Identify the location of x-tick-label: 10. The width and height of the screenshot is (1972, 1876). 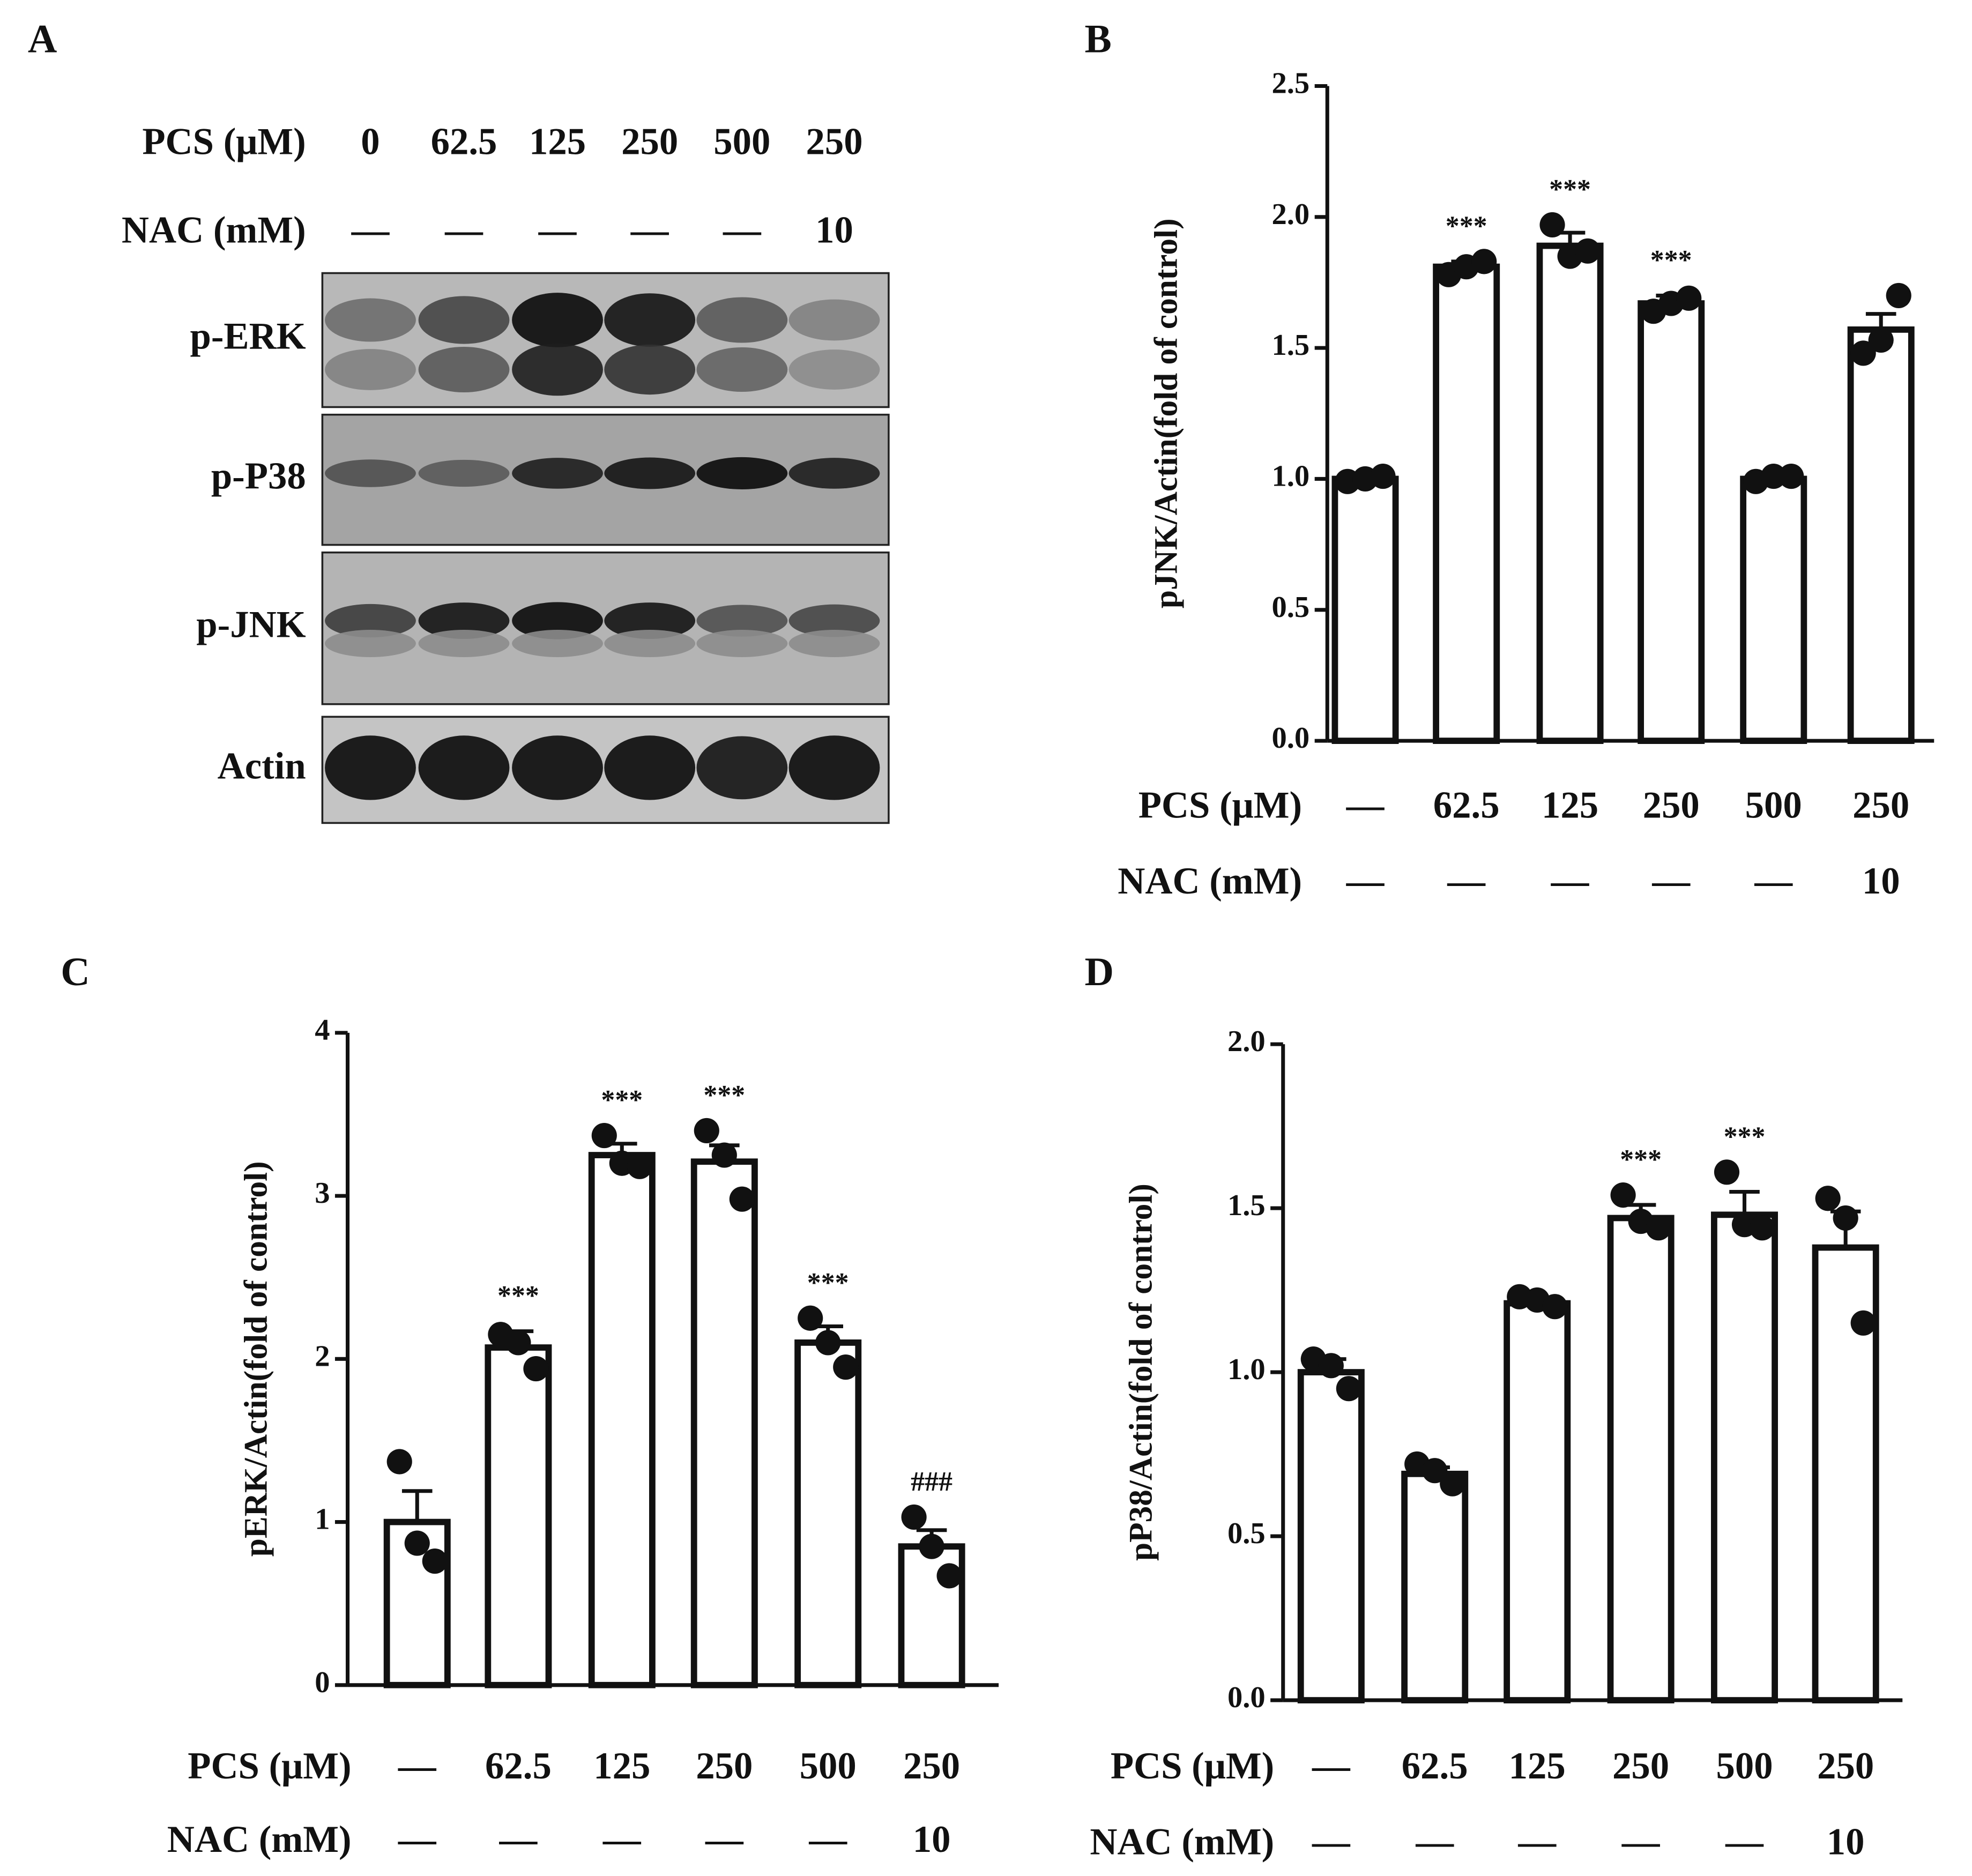
(1881, 881).